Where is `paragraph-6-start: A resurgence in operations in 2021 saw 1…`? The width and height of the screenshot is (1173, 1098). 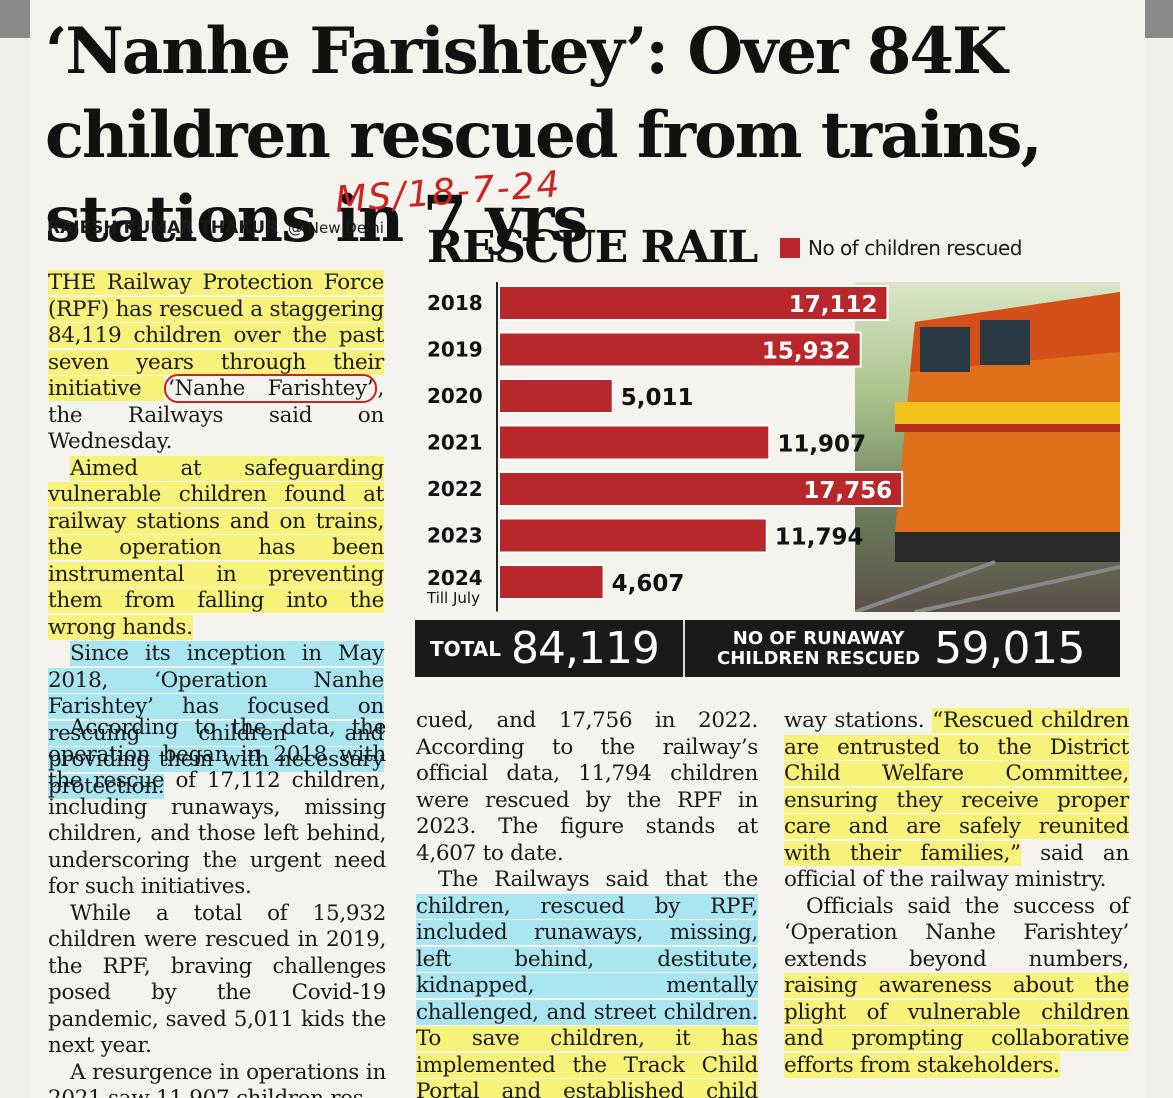 paragraph-6-start: A resurgence in operations in 2021 saw 1… is located at coordinates (217, 1078).